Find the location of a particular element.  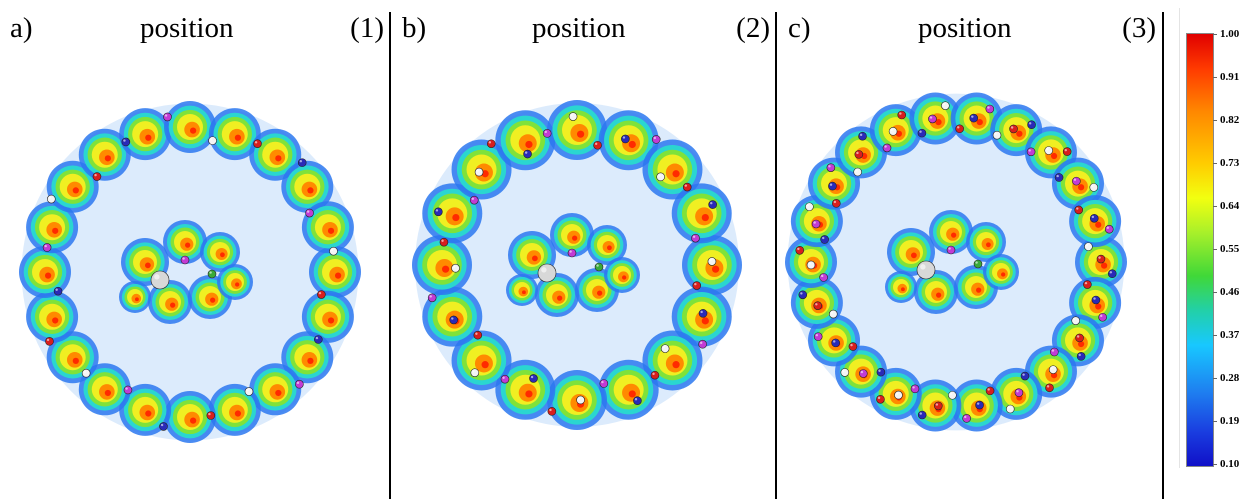

panel-b-tag: b) is located at coordinates (414, 28).